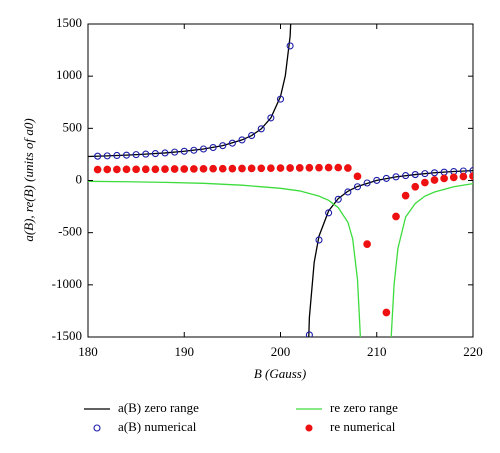 The image size is (500, 453). What do you see at coordinates (28, 179) in the screenshot?
I see `y-axis-label: a(B), re(B) (units of a0)` at bounding box center [28, 179].